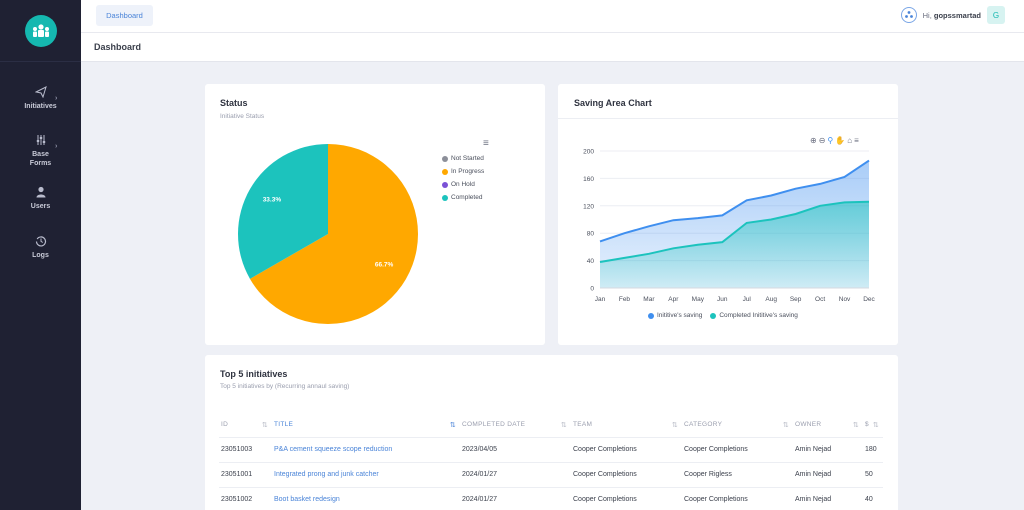 The image size is (1024, 510). What do you see at coordinates (737, 425) in the screenshot?
I see `column-header-category: CATEGORY ⇅` at bounding box center [737, 425].